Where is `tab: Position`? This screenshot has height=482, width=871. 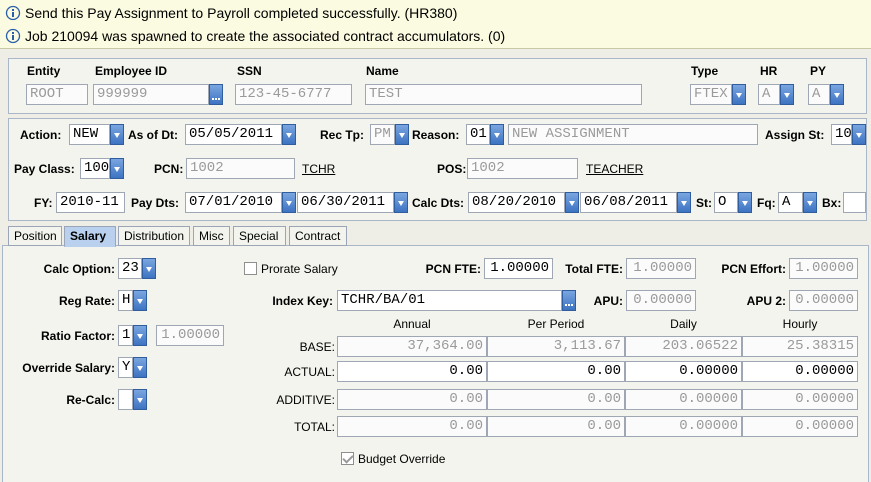 tab: Position is located at coordinates (35, 236).